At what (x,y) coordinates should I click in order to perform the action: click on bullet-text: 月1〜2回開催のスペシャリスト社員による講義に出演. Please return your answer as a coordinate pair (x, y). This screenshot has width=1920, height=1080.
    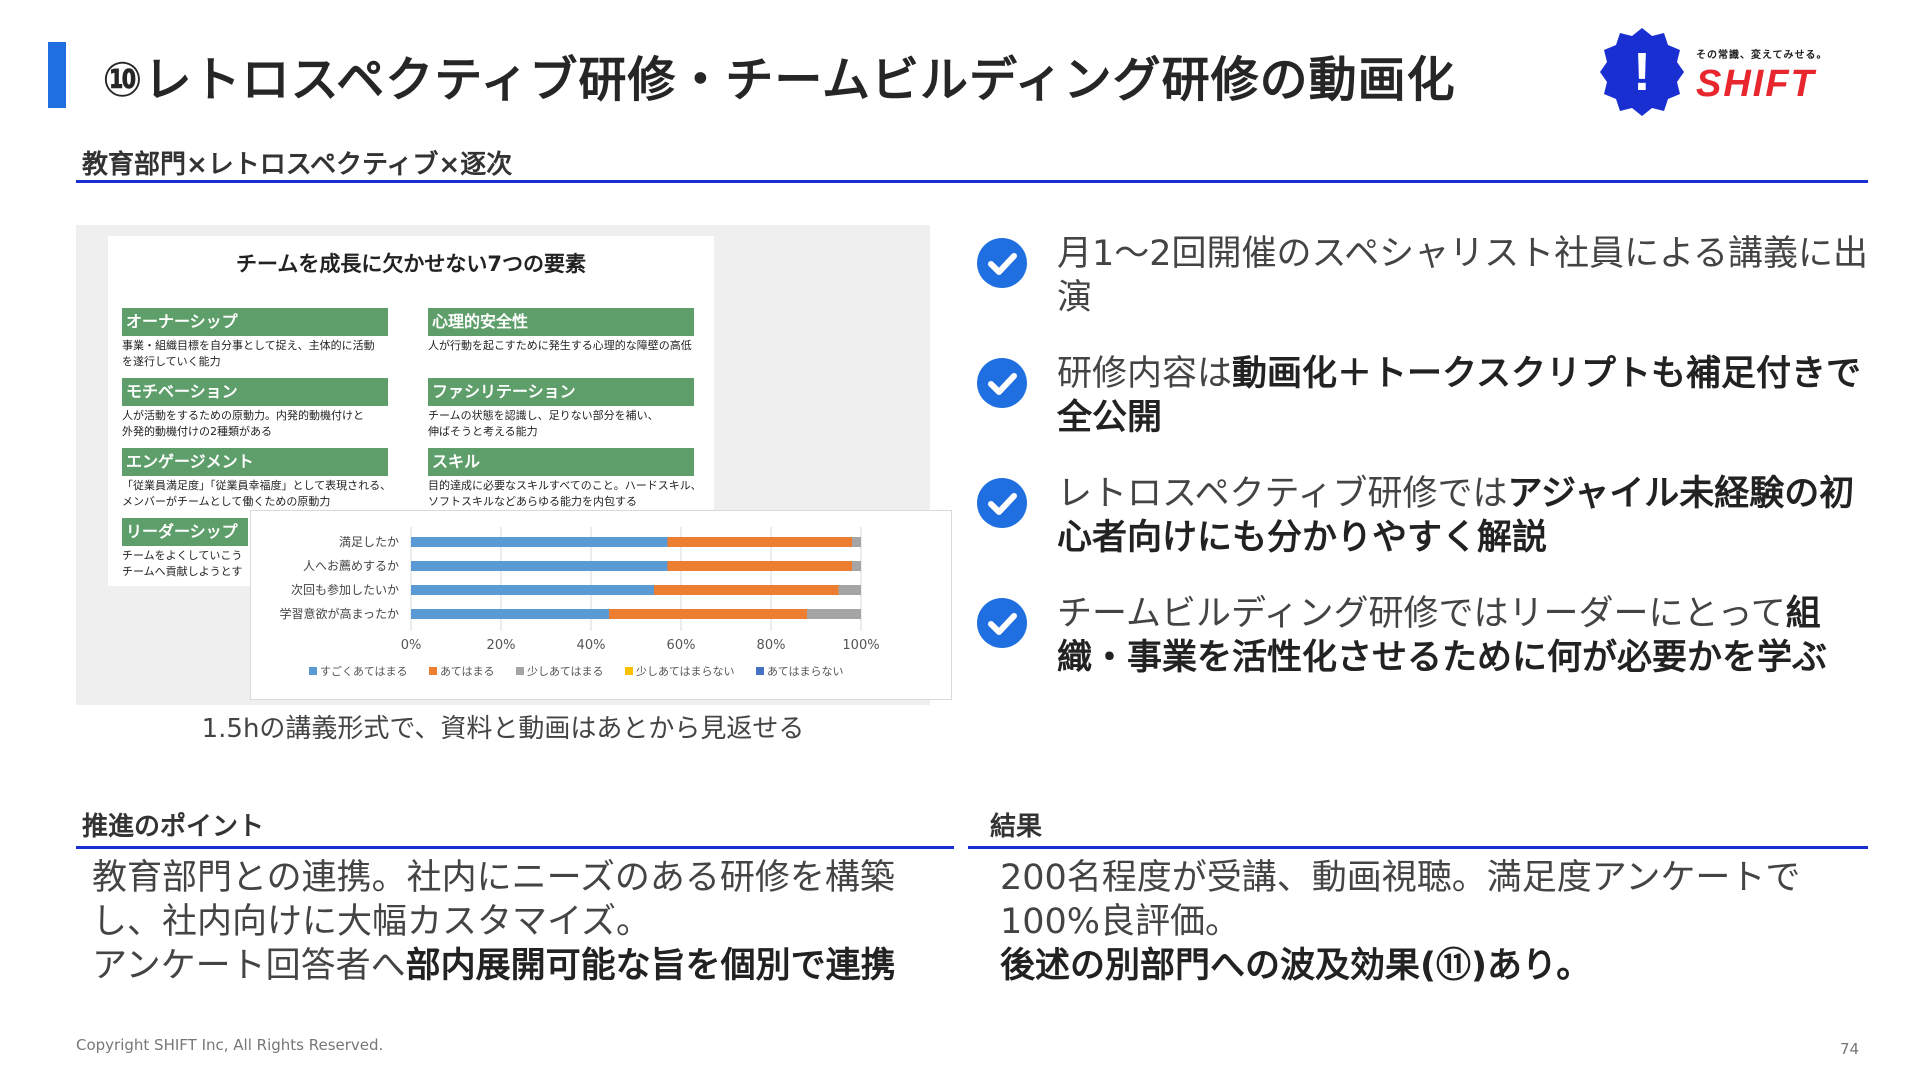
    Looking at the image, I should click on (1472, 276).